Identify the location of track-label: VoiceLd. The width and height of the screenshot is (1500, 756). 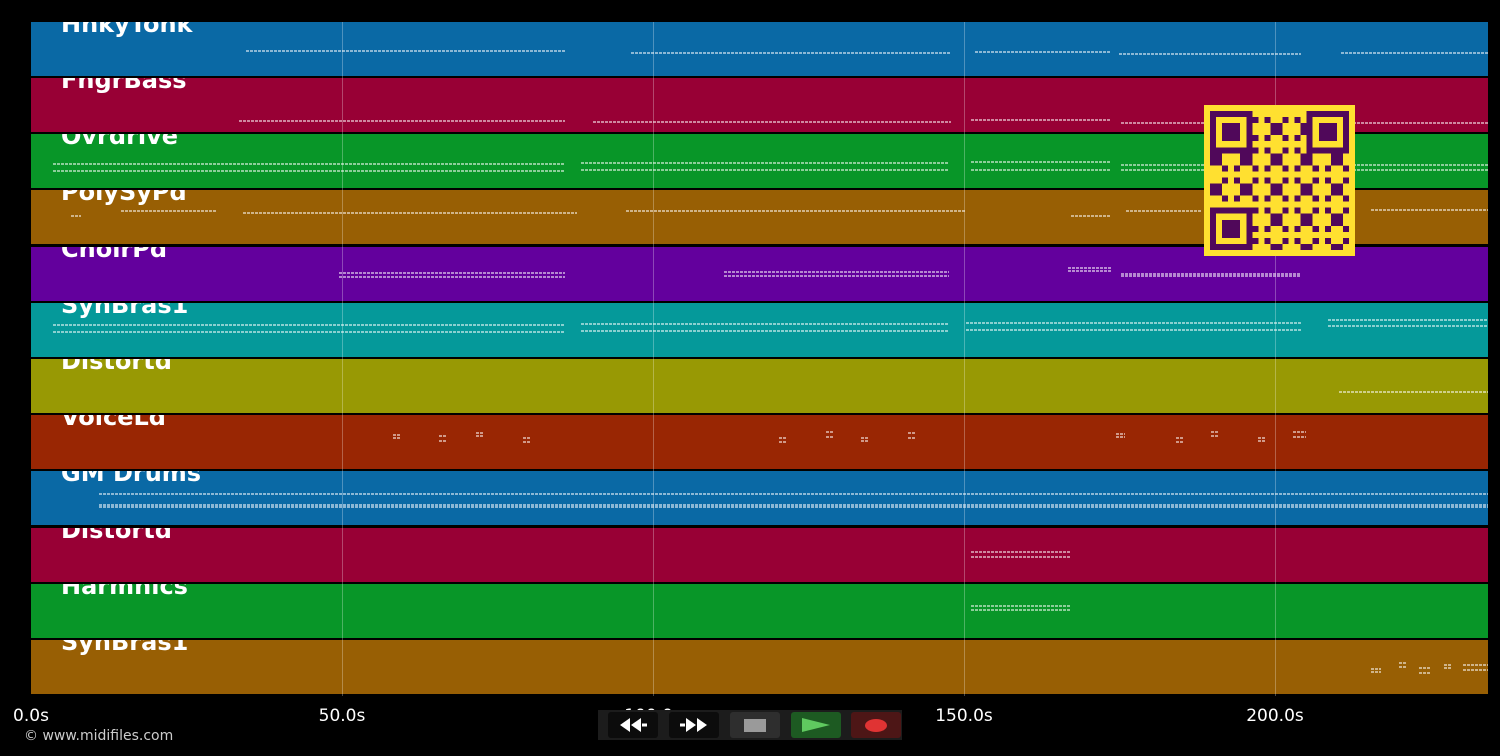
(113, 423).